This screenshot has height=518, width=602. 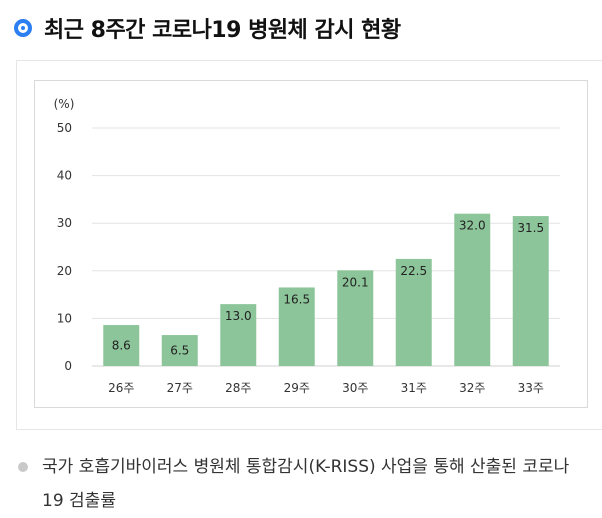 What do you see at coordinates (64, 318) in the screenshot?
I see `y-tick-label: 10` at bounding box center [64, 318].